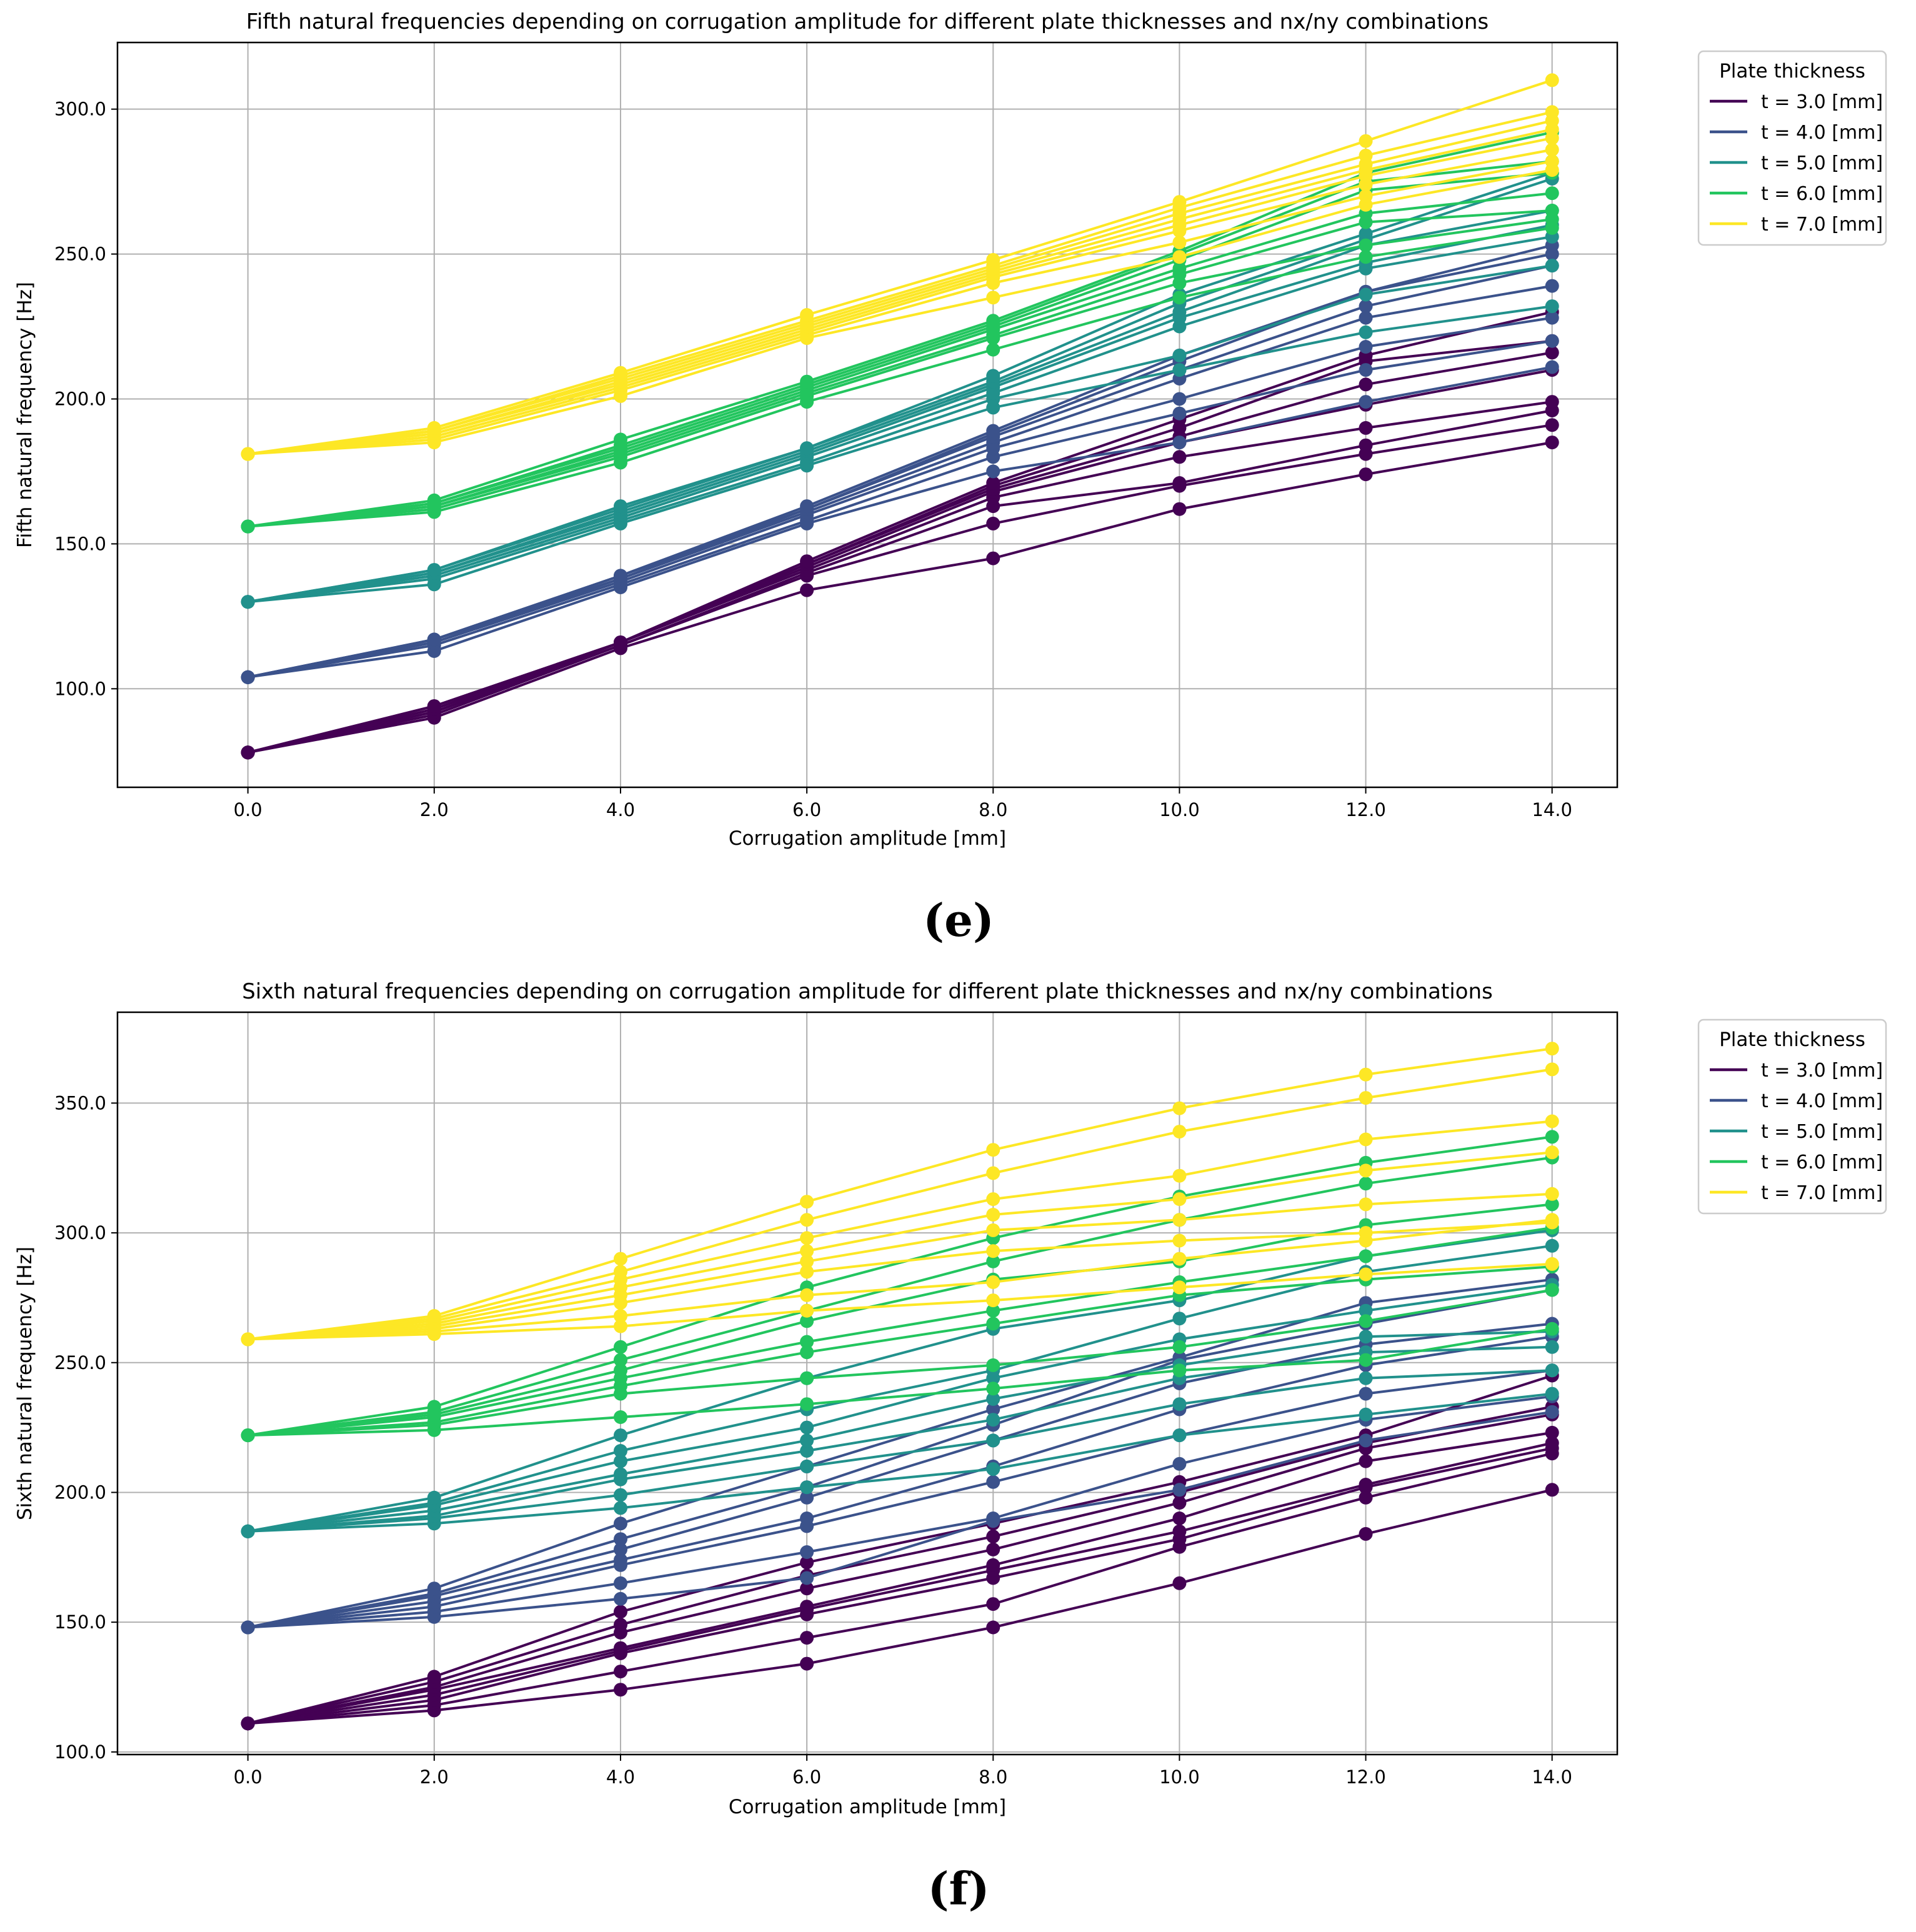 The image size is (1916, 1932). Describe the element at coordinates (1822, 1132) in the screenshot. I see `legend-label: t = 5.0 [mm]` at that location.